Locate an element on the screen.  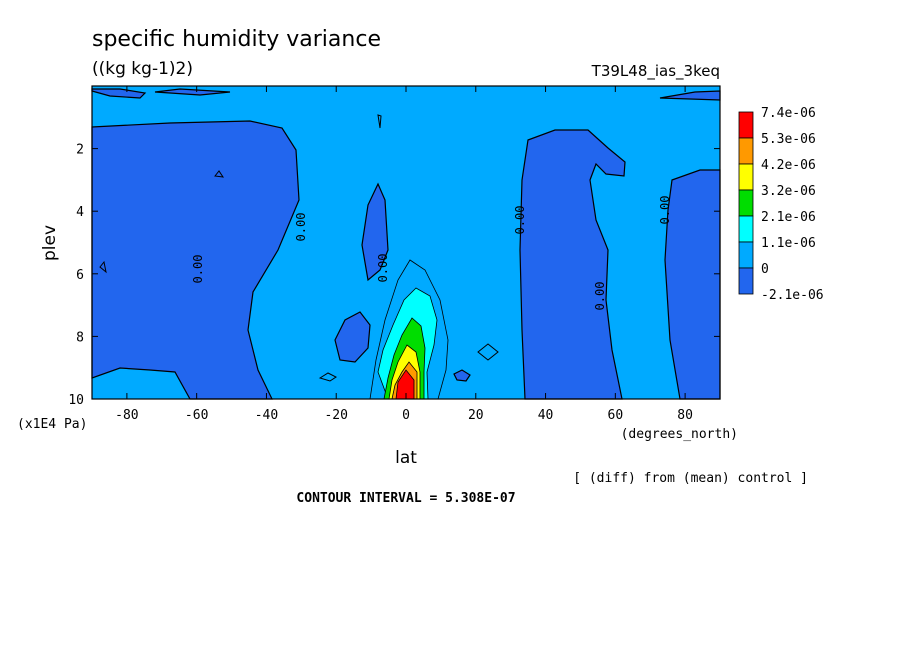
x-tick-label: -20 is located at coordinates (335, 415).